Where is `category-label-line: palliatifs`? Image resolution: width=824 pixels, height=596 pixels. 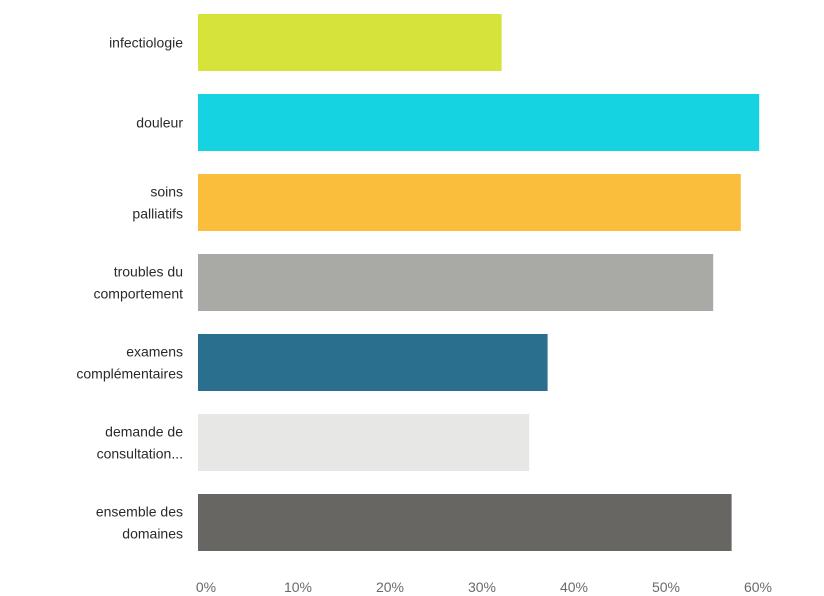 category-label-line: palliatifs is located at coordinates (157, 214).